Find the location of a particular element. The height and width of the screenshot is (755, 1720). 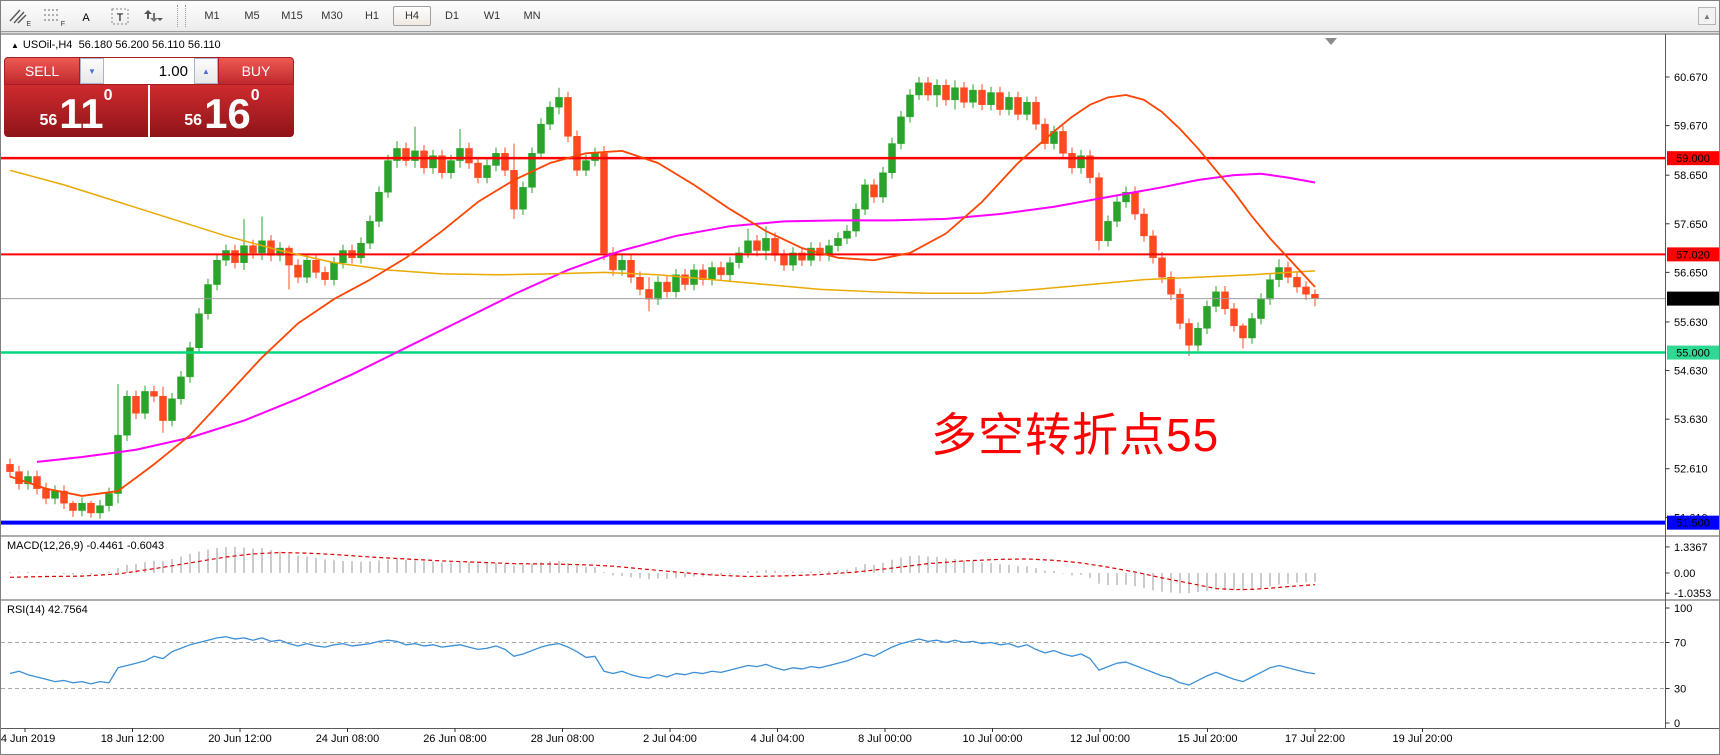

timeframe-m30-button: M30 is located at coordinates (332, 16).